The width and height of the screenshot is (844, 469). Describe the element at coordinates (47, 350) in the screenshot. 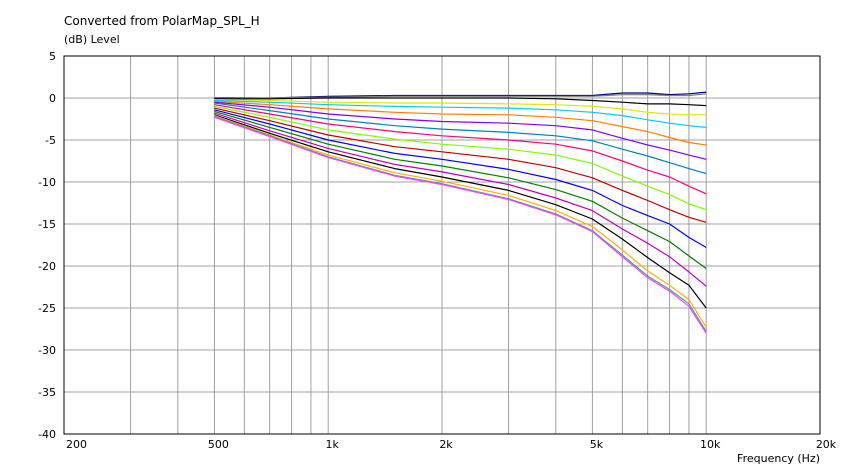

I see `y-tick-label: -30` at that location.